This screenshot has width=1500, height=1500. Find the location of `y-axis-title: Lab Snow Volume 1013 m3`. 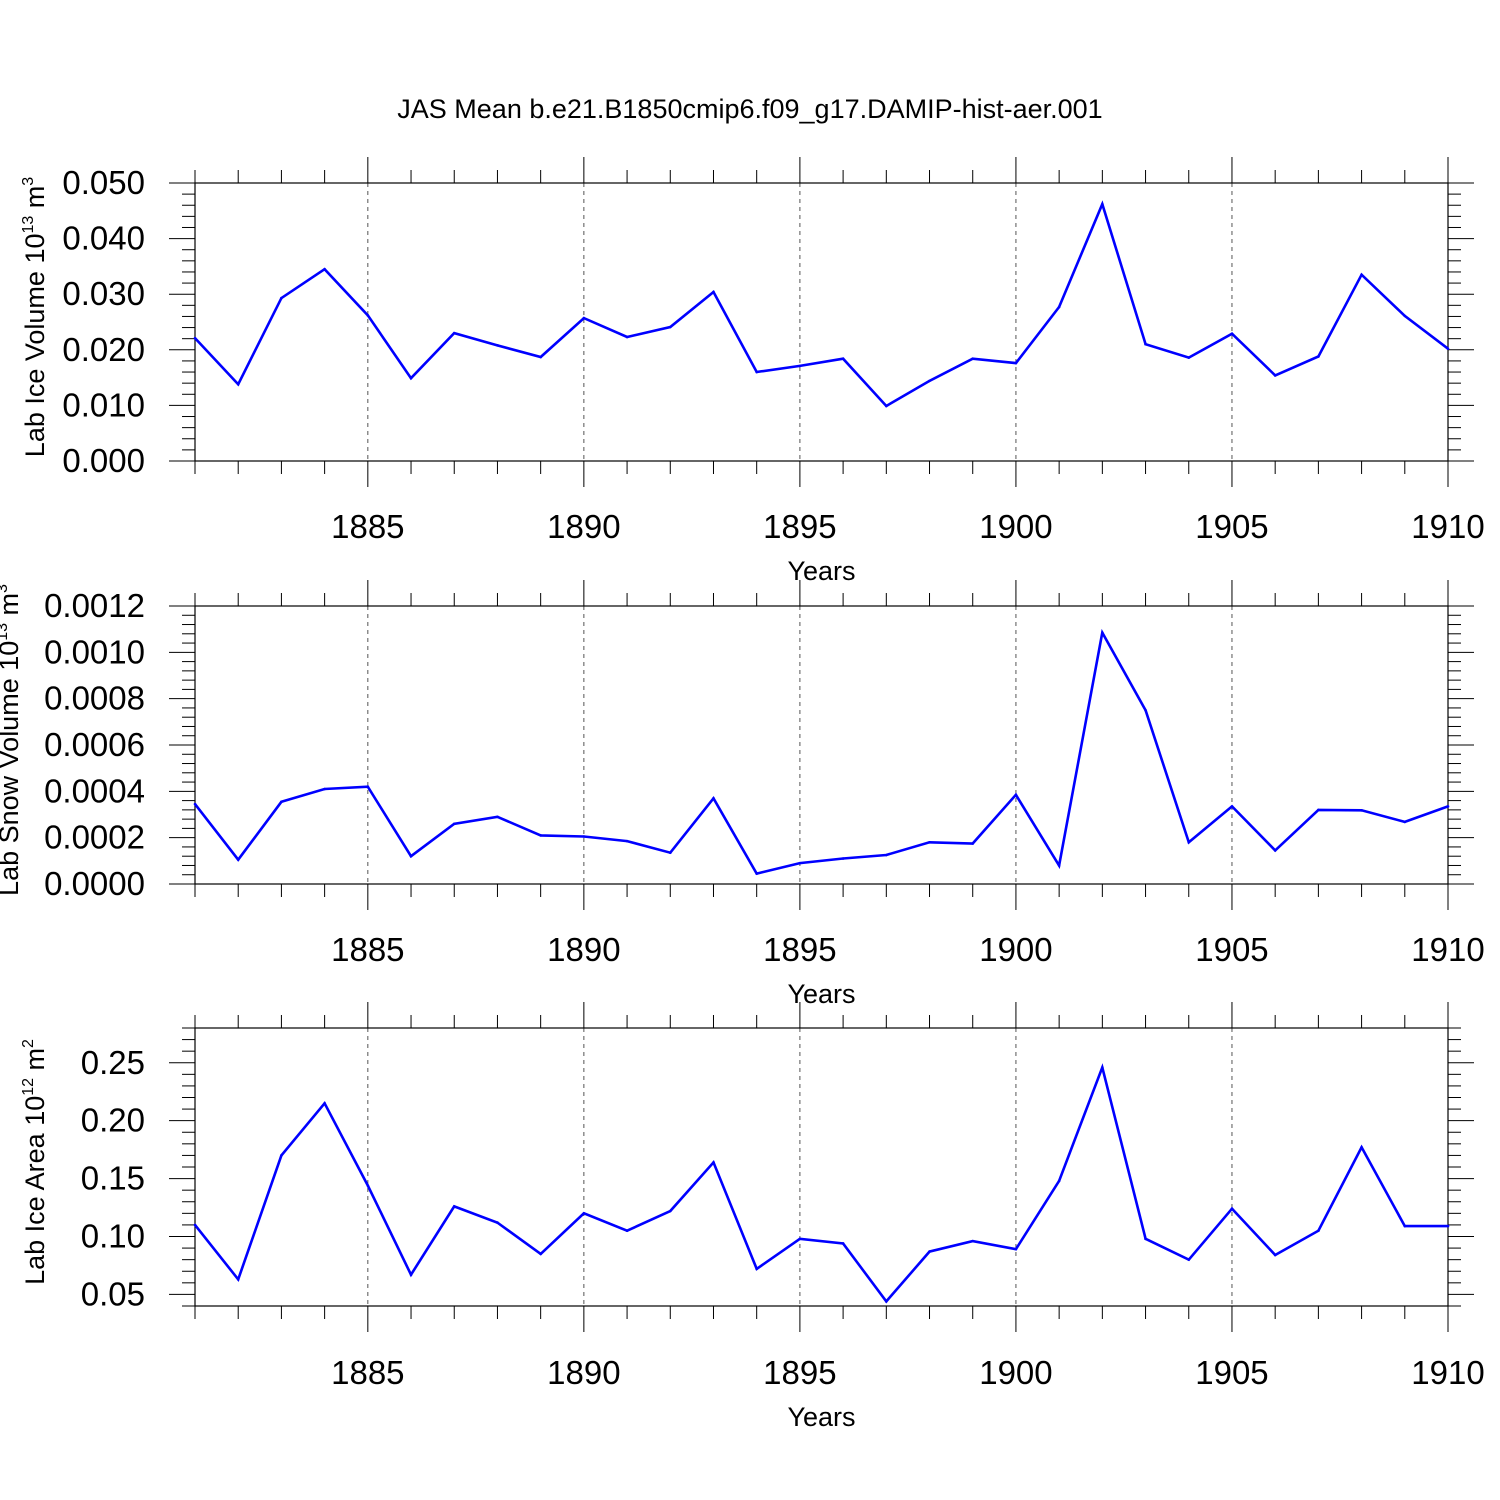

y-axis-title: Lab Snow Volume 1013 m3 is located at coordinates (12, 740).